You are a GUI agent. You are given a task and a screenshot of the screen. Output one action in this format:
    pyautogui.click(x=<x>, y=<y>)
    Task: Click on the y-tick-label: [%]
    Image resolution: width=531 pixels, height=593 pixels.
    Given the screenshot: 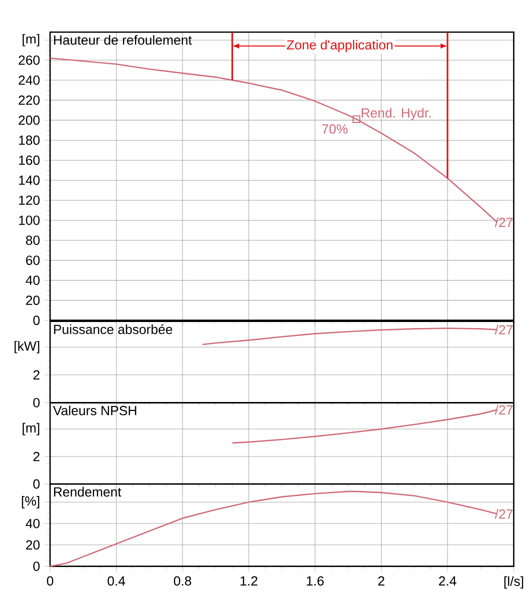 What is the action you would take?
    pyautogui.click(x=31, y=502)
    